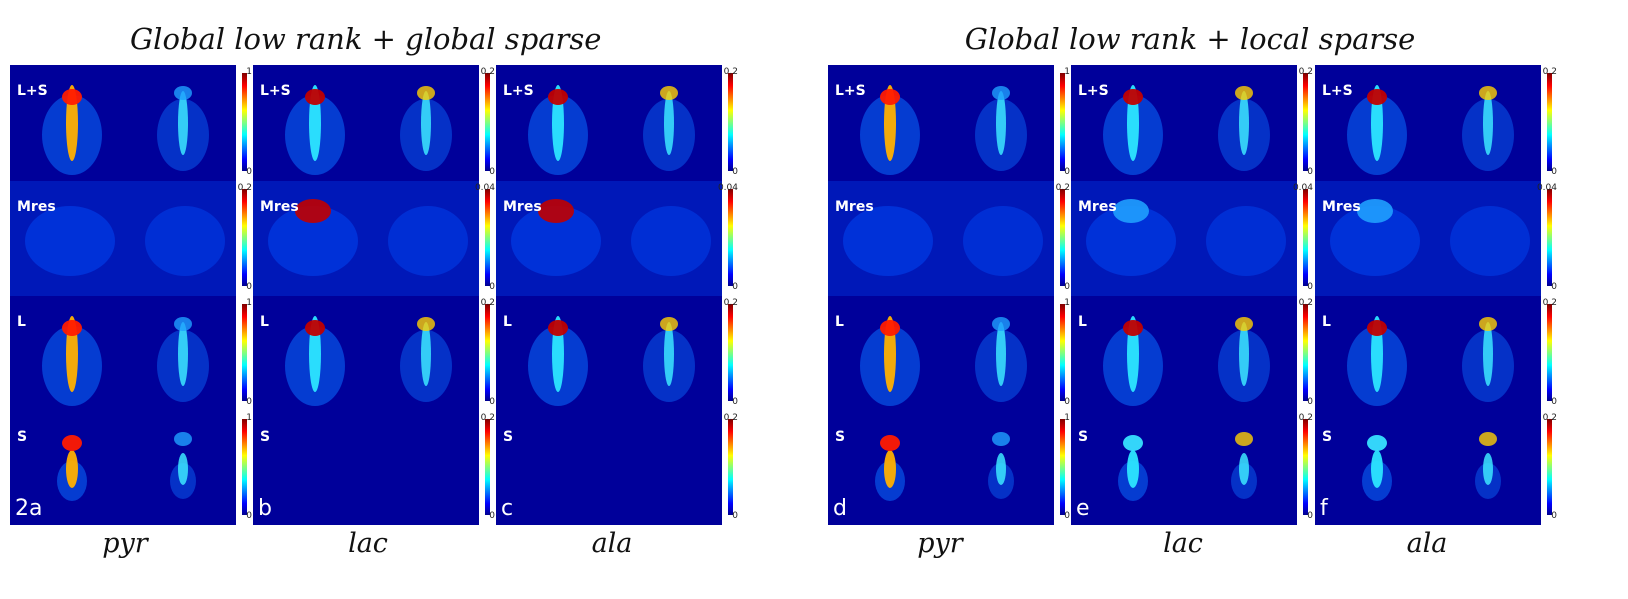 This screenshot has height=599, width=1628. What do you see at coordinates (1428, 123) in the screenshot?
I see `image-tile-row-0: L+S` at bounding box center [1428, 123].